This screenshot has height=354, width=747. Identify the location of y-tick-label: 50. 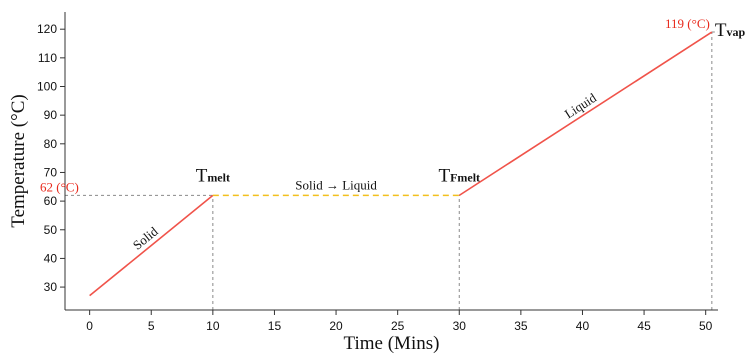
(51, 230).